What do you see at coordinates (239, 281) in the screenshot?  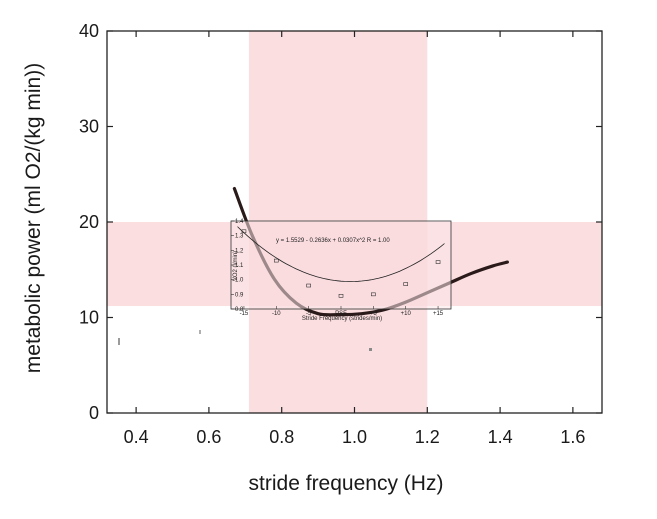 I see `inset-y-tick-label: 1.0` at bounding box center [239, 281].